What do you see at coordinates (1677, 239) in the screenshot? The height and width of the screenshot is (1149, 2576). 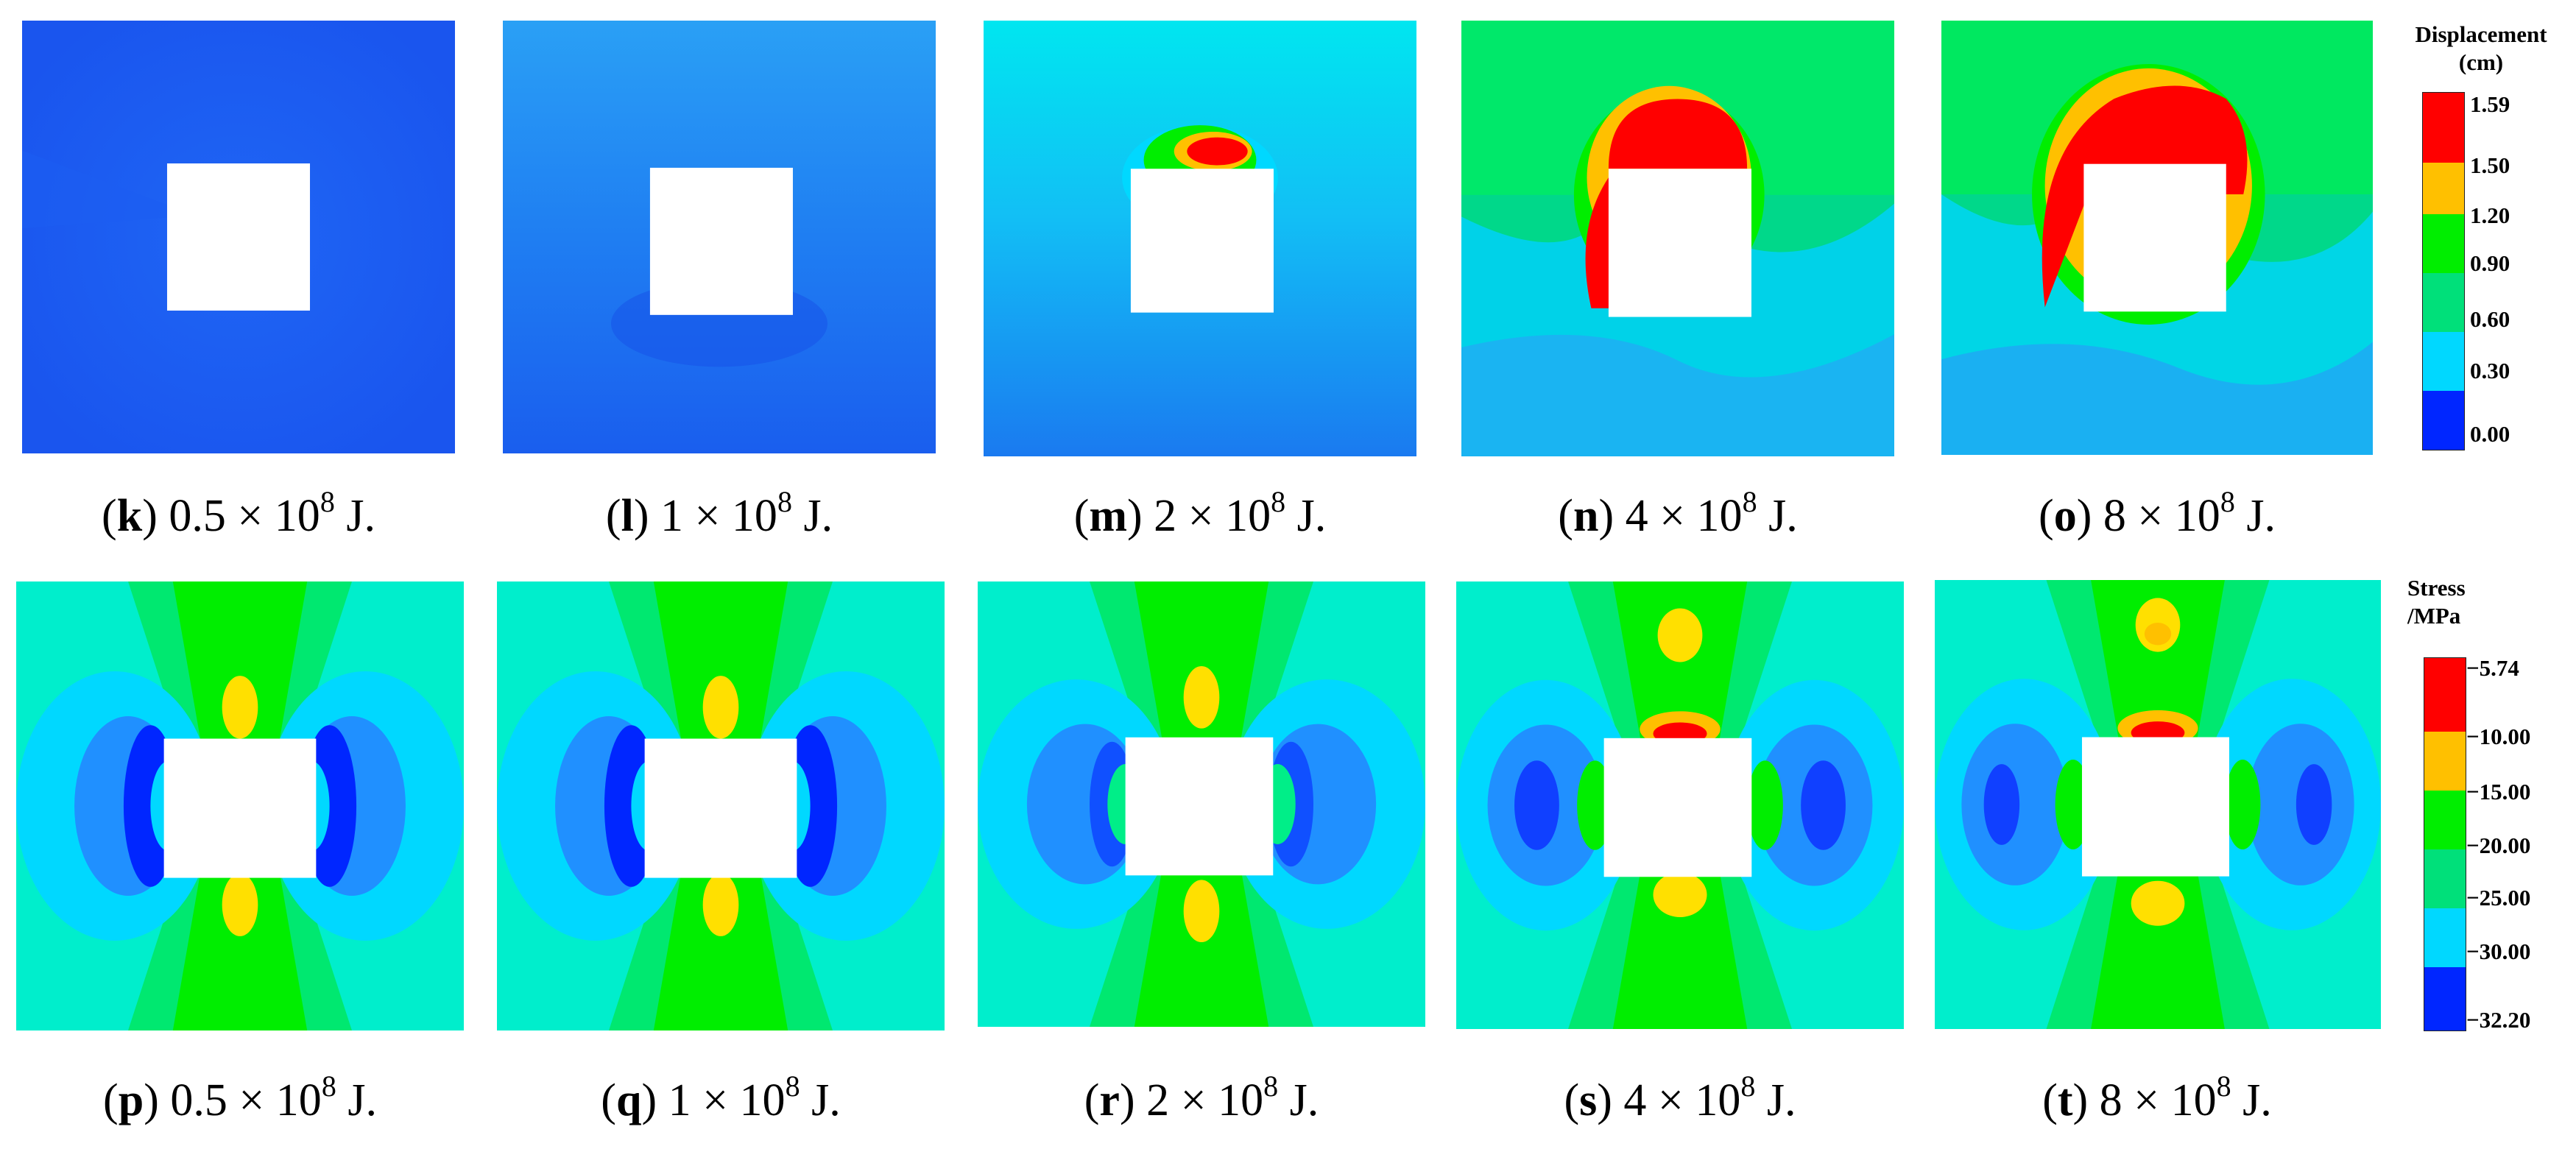 I see `displacement-panel-n` at bounding box center [1677, 239].